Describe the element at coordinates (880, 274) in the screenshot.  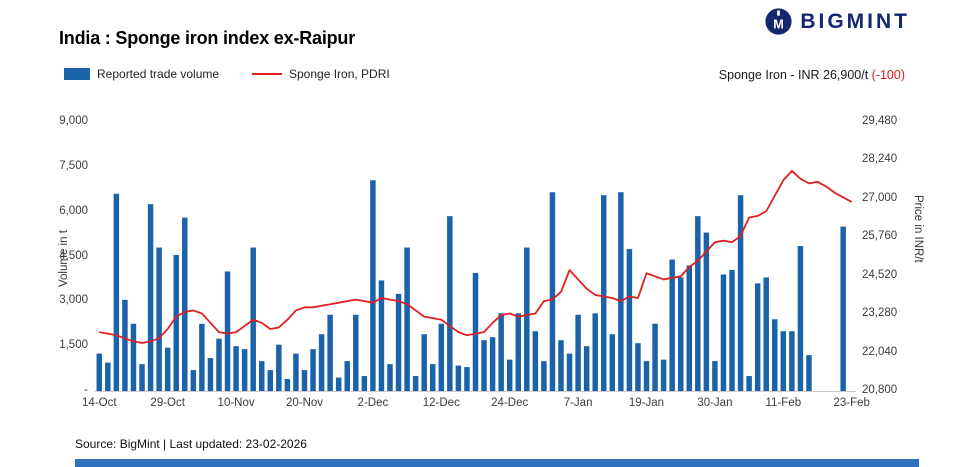
I see `y-right-tick-label: 24,520` at that location.